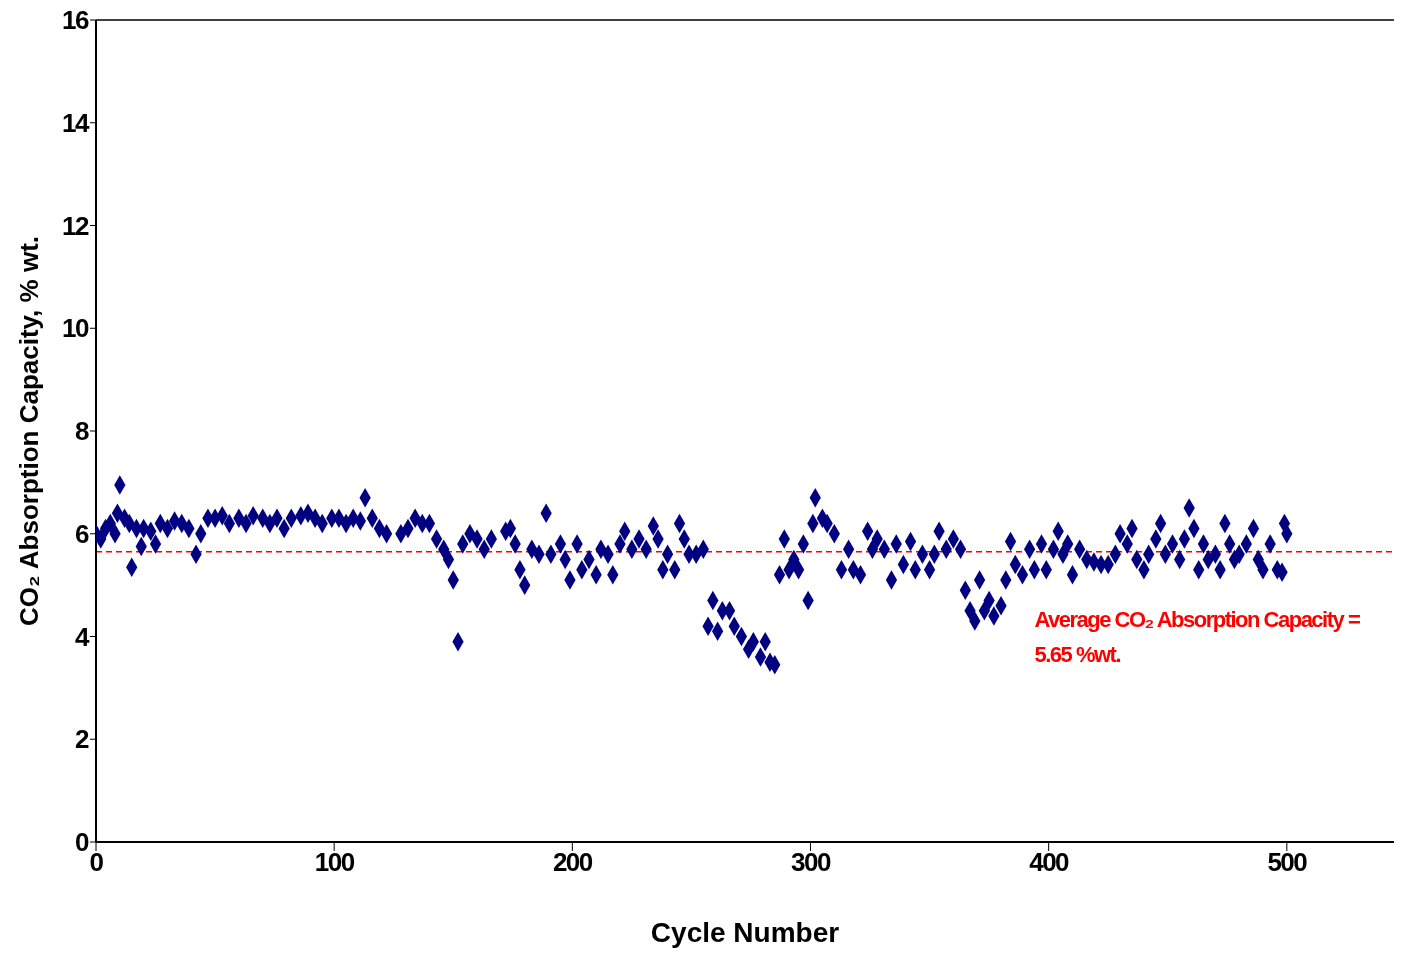 The width and height of the screenshot is (1402, 956). What do you see at coordinates (745, 932) in the screenshot?
I see `x-axis-title: Cycle Number` at bounding box center [745, 932].